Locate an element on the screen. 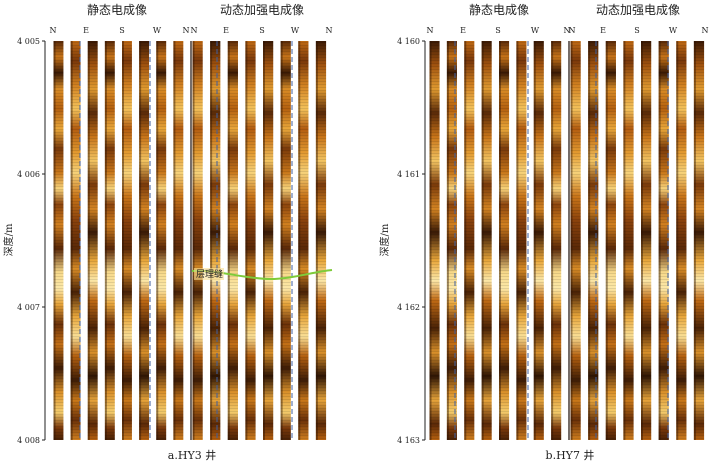 The image size is (720, 466). panel-b-compass-static: N E S W N is located at coordinates (499, 30).